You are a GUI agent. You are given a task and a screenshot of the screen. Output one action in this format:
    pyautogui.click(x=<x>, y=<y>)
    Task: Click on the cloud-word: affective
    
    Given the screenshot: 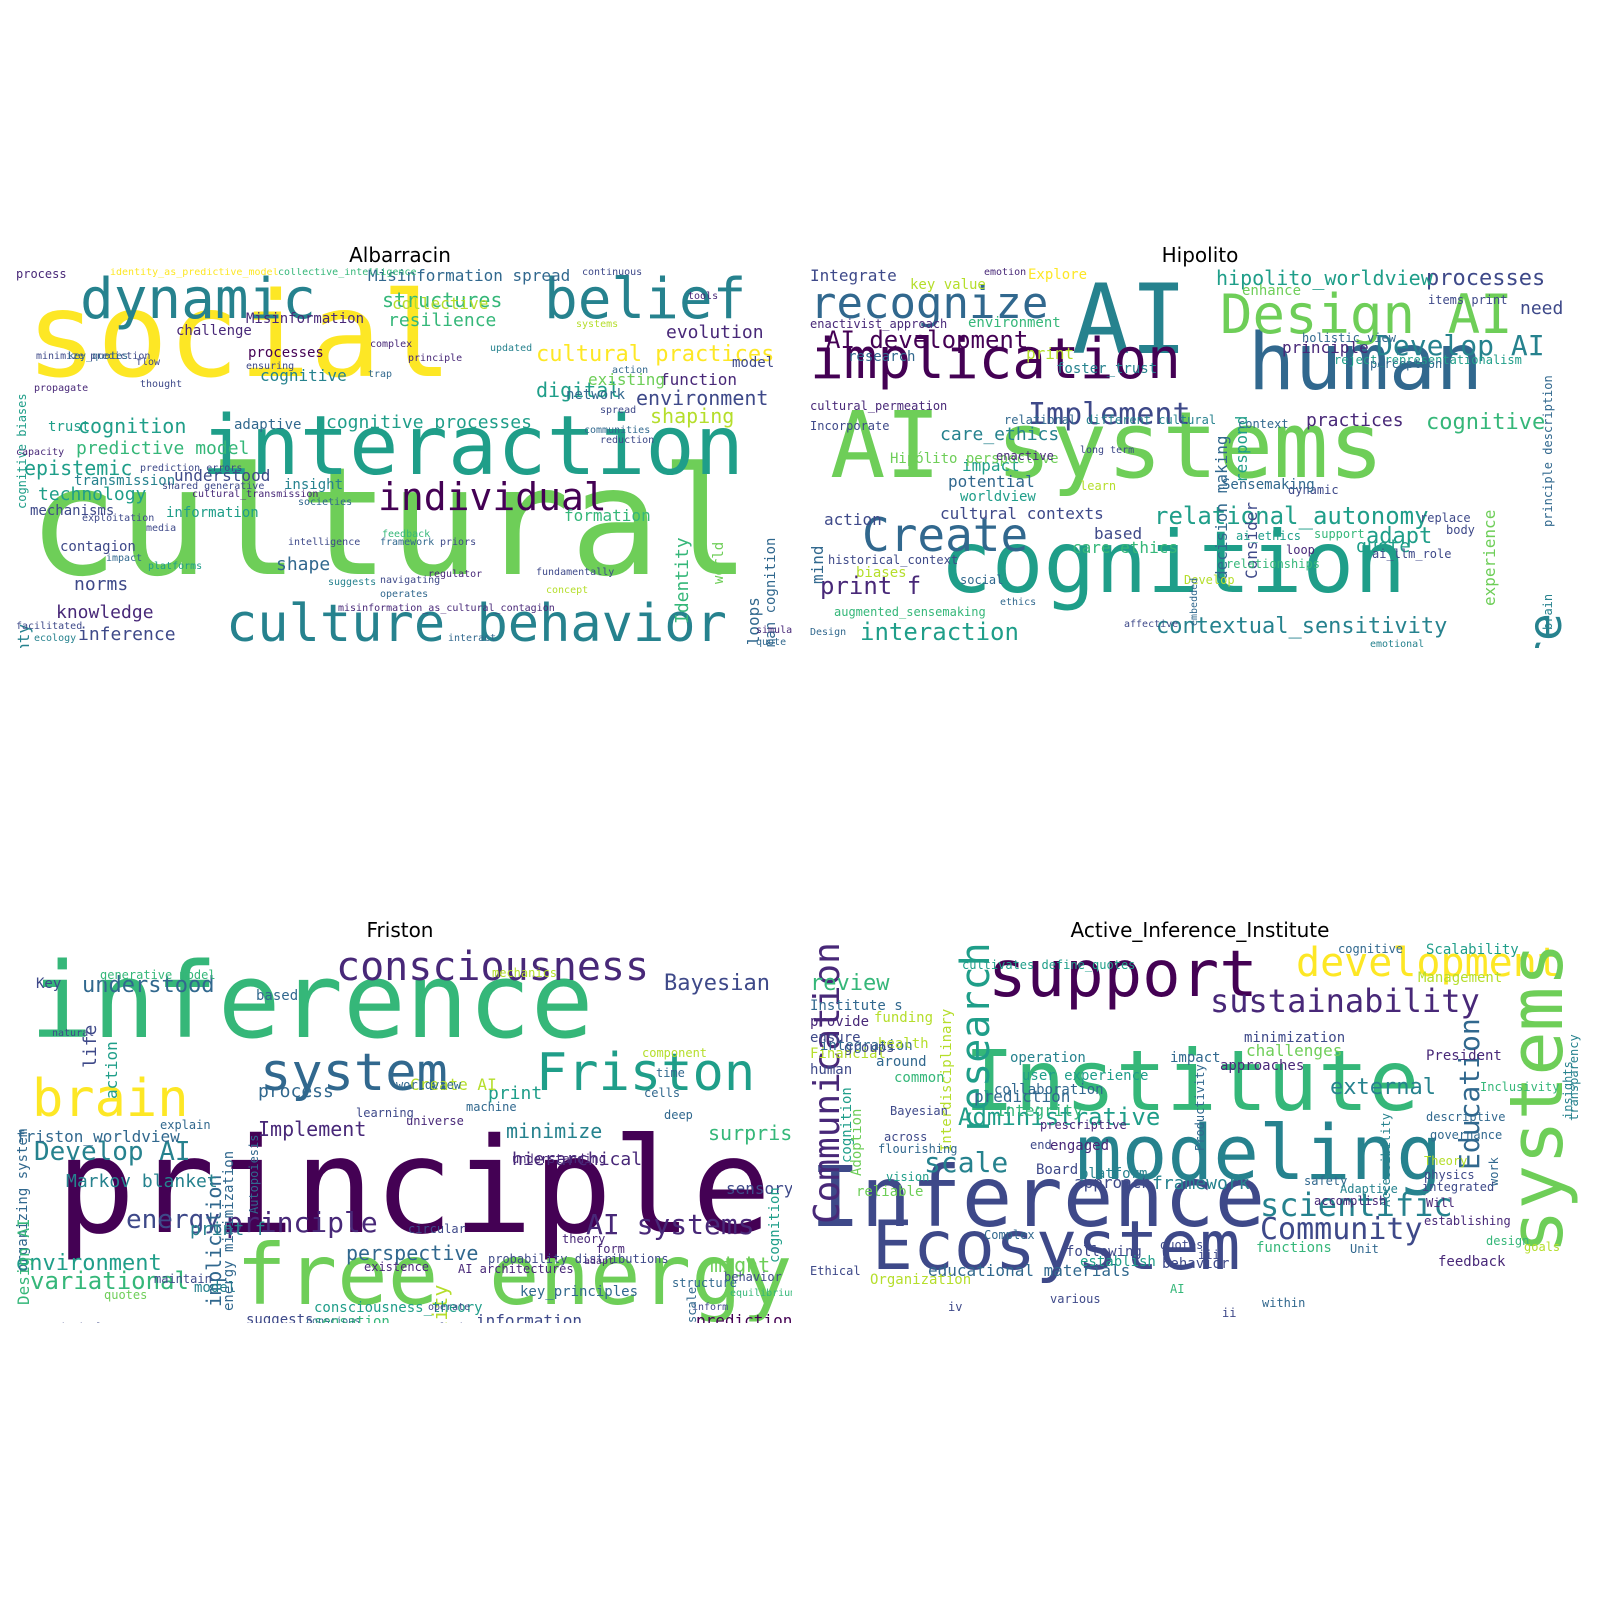 What is the action you would take?
    pyautogui.click(x=1151, y=624)
    